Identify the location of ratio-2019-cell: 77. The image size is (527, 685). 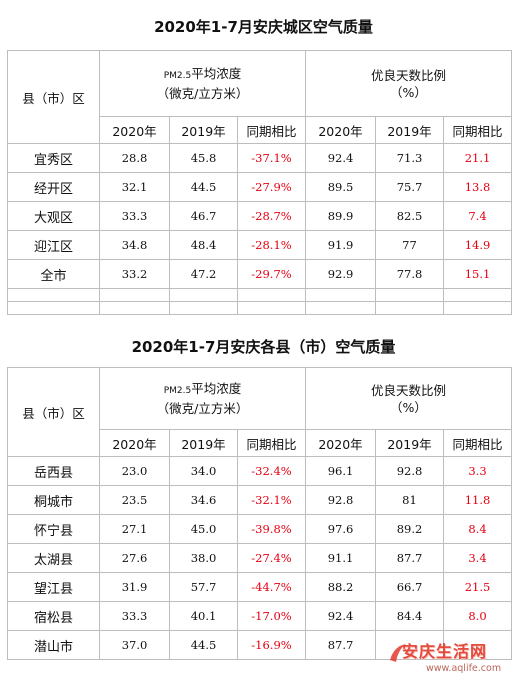
(409, 245).